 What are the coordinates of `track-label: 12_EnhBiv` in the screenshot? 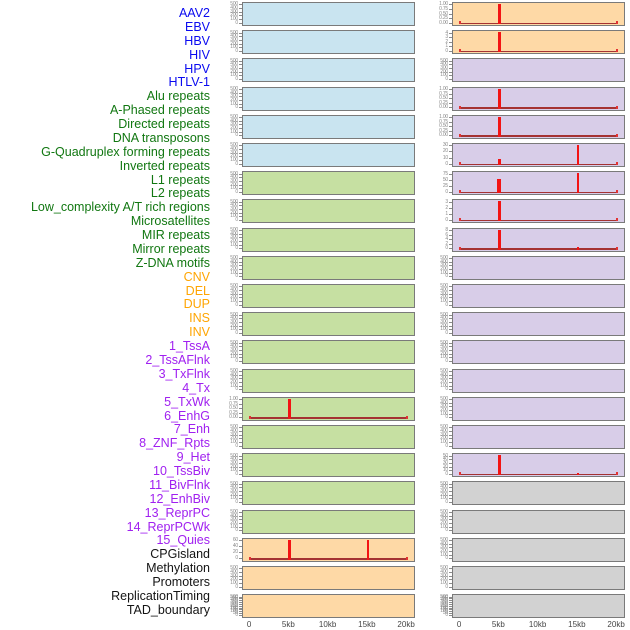 It's located at (179, 498).